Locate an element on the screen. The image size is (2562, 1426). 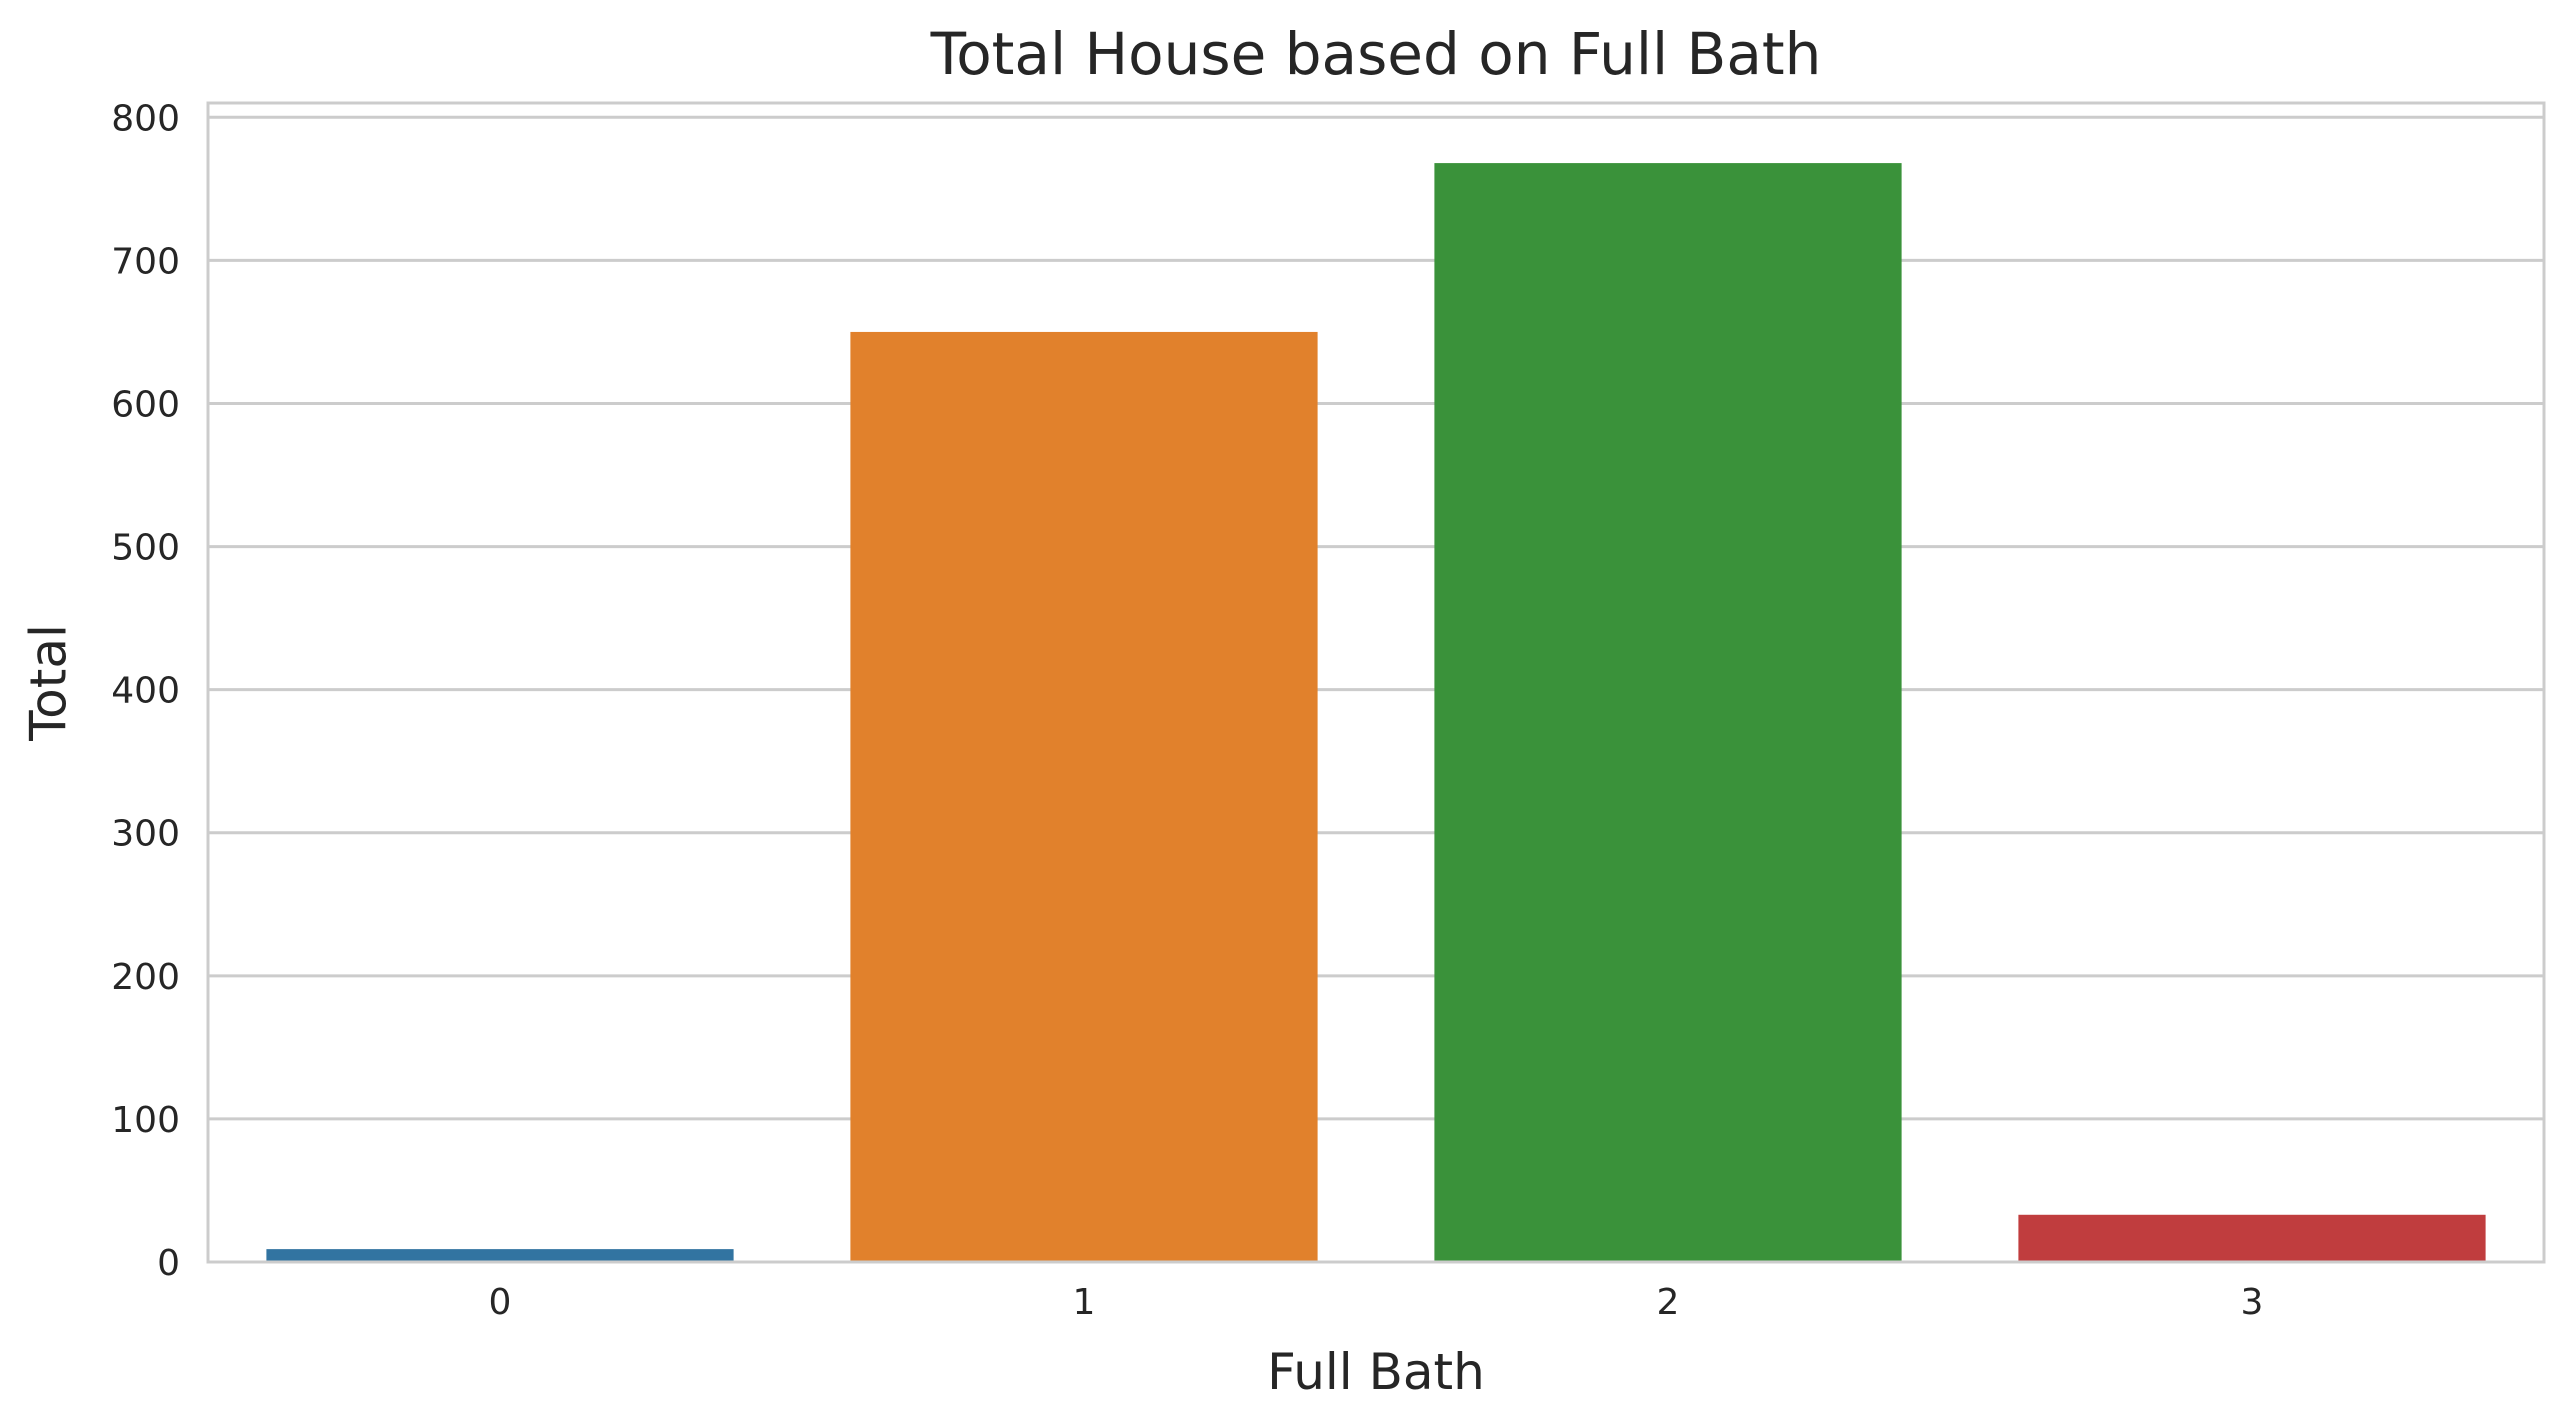
y-tick-label-200: 200 is located at coordinates (145, 977).